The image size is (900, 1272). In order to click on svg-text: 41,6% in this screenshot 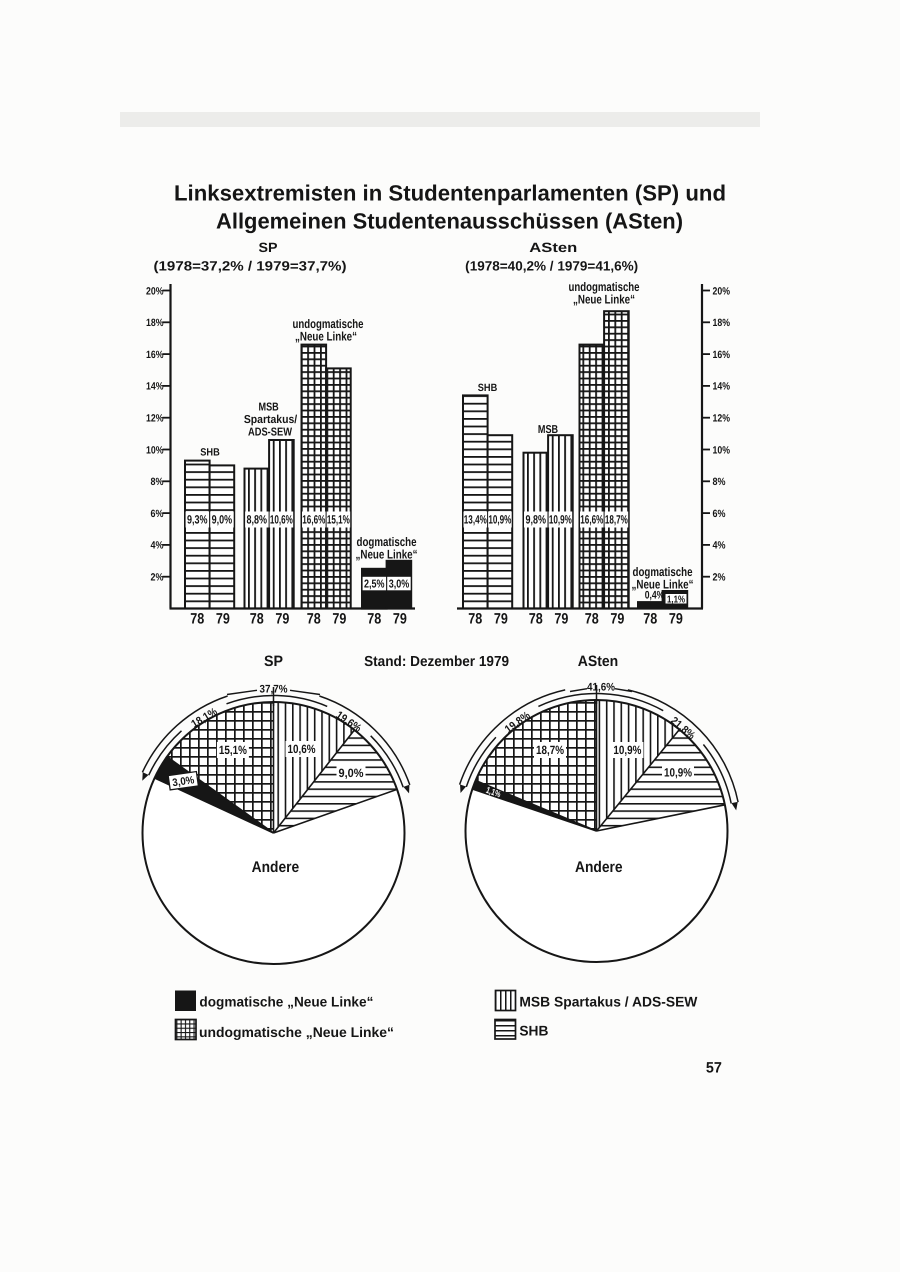, I will do `click(601, 687)`.